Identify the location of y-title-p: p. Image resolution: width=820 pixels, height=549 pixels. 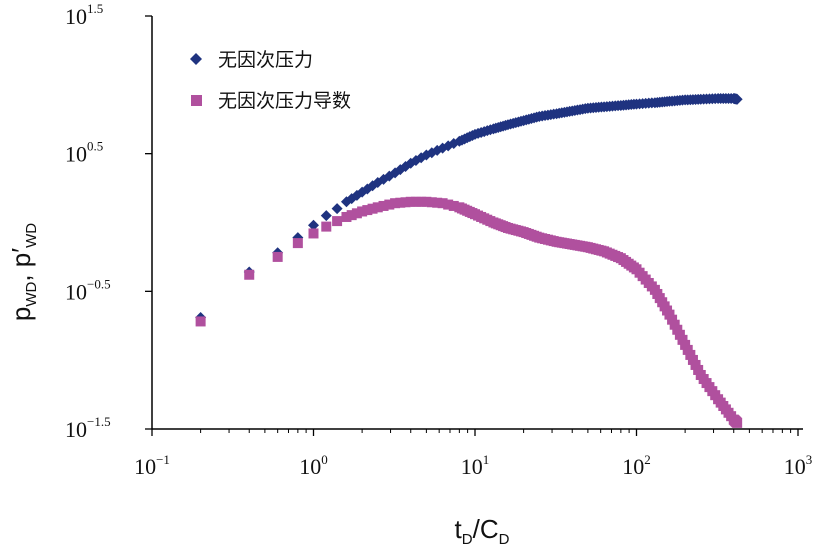
(21, 314).